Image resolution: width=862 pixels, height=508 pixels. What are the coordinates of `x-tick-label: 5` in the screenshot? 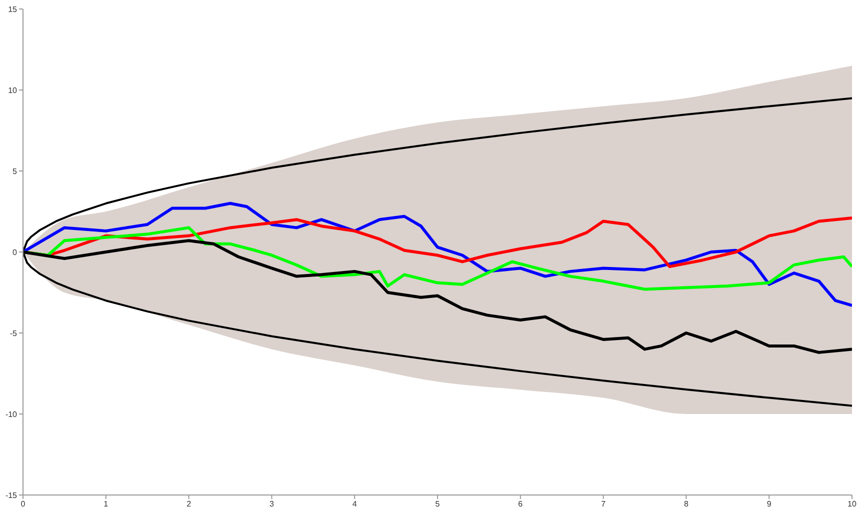 It's located at (437, 504).